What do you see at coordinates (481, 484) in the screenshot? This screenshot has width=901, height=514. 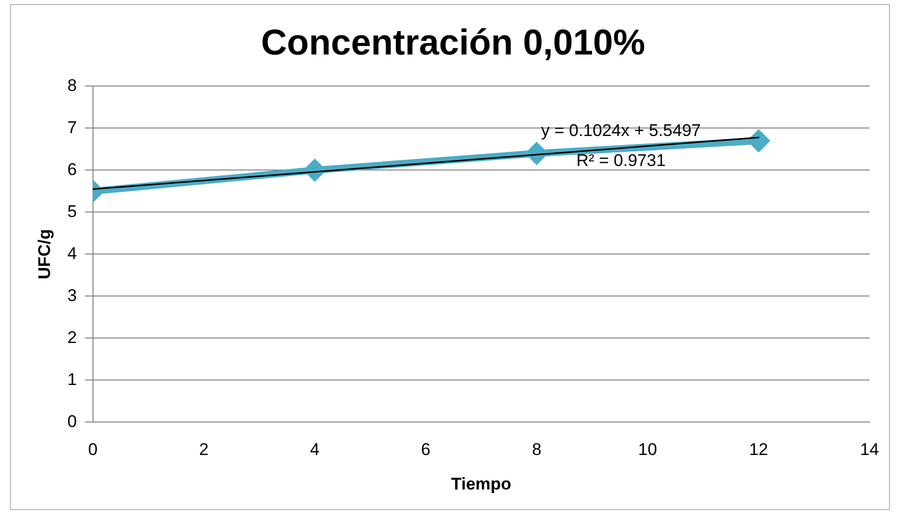 I see `x-axis-title: Tiempo` at bounding box center [481, 484].